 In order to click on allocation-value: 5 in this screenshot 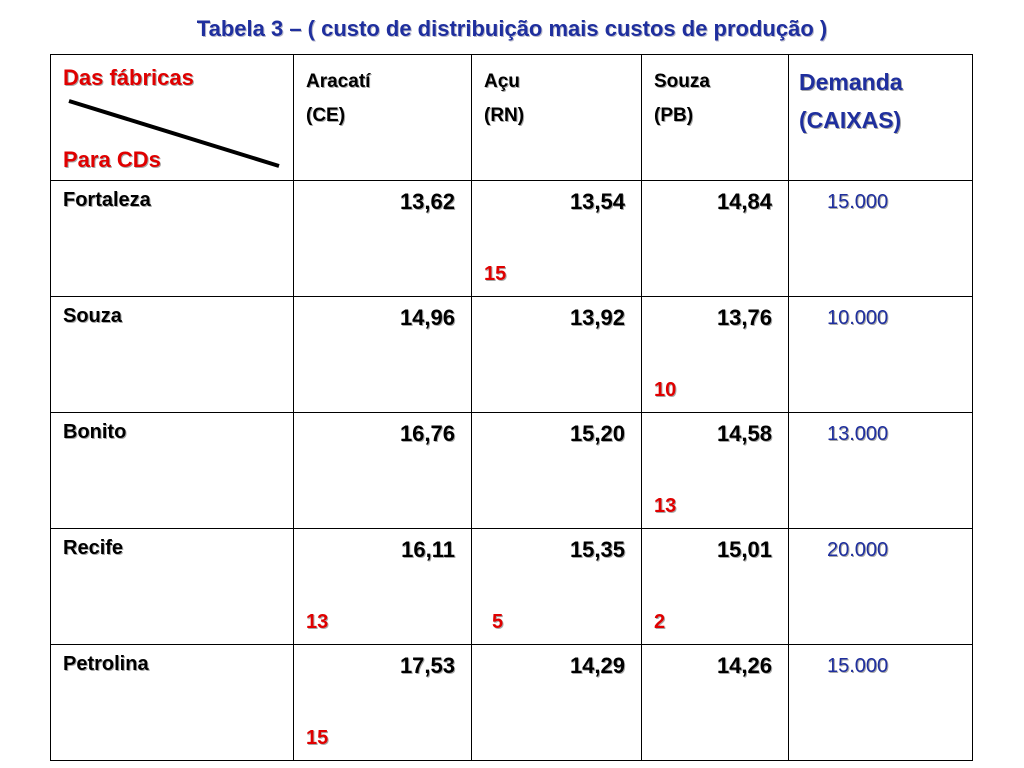, I will do `click(498, 622)`.